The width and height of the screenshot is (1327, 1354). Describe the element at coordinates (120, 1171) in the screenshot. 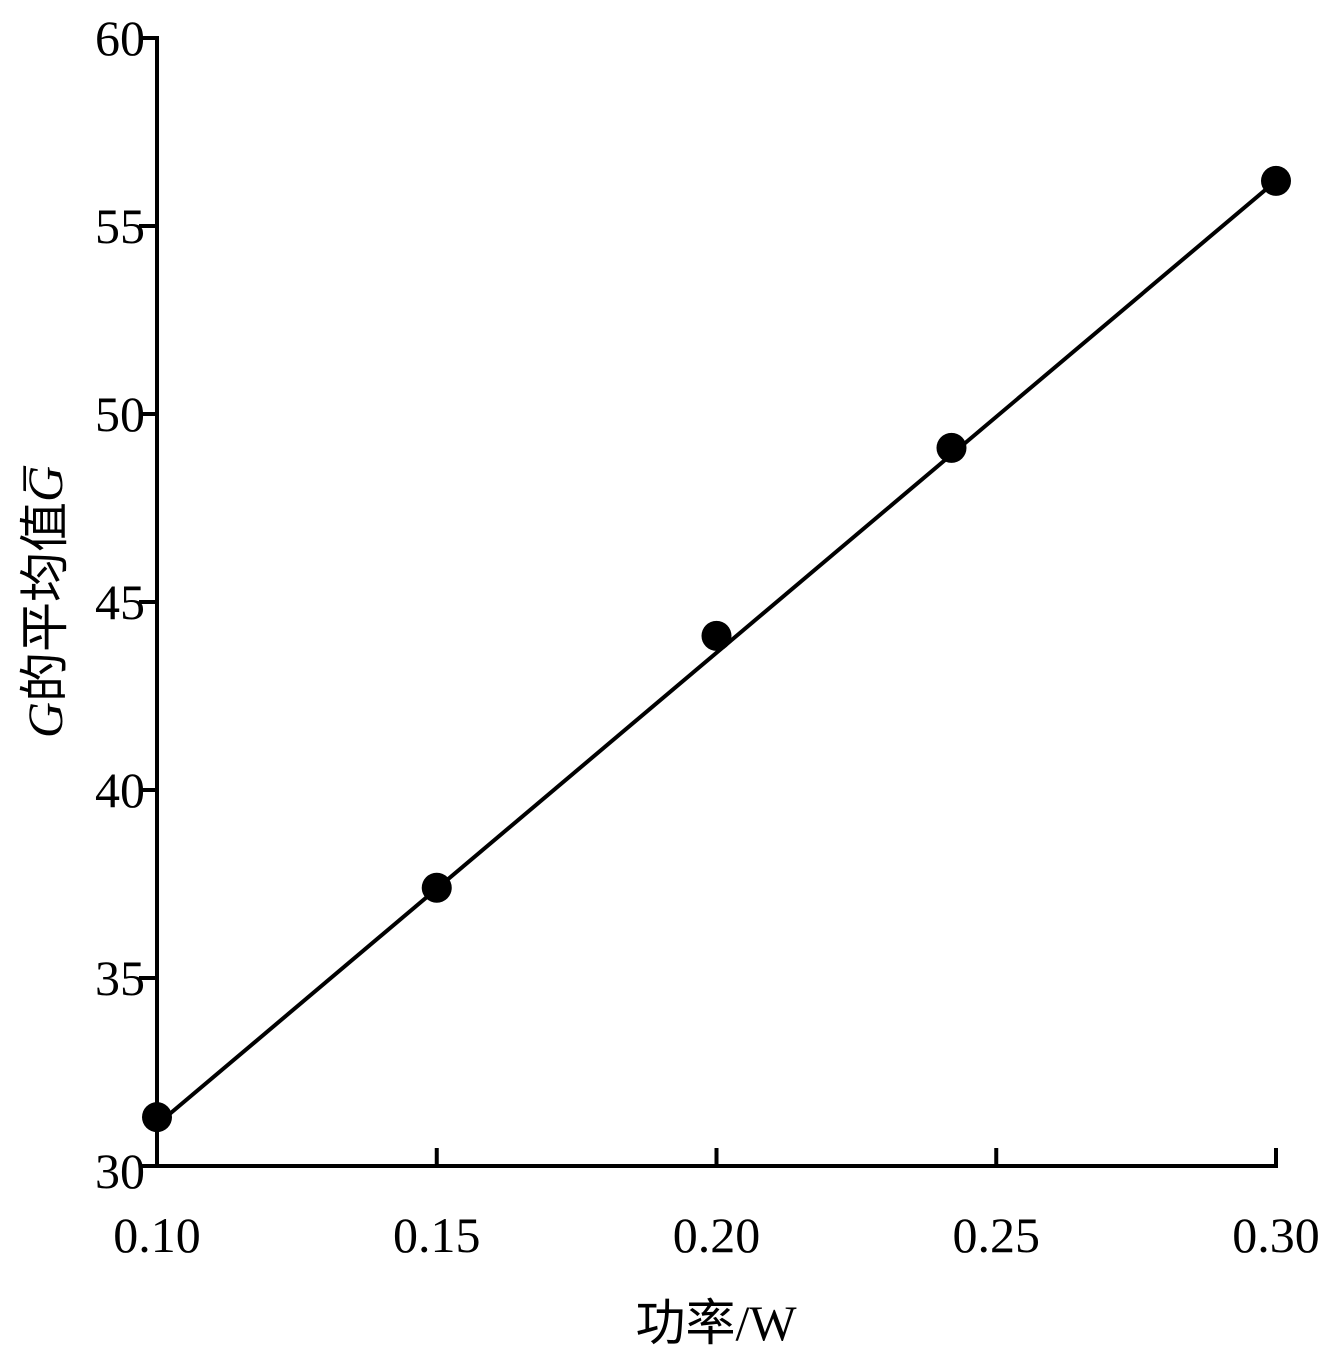

I see `y-tick-label: 30` at that location.